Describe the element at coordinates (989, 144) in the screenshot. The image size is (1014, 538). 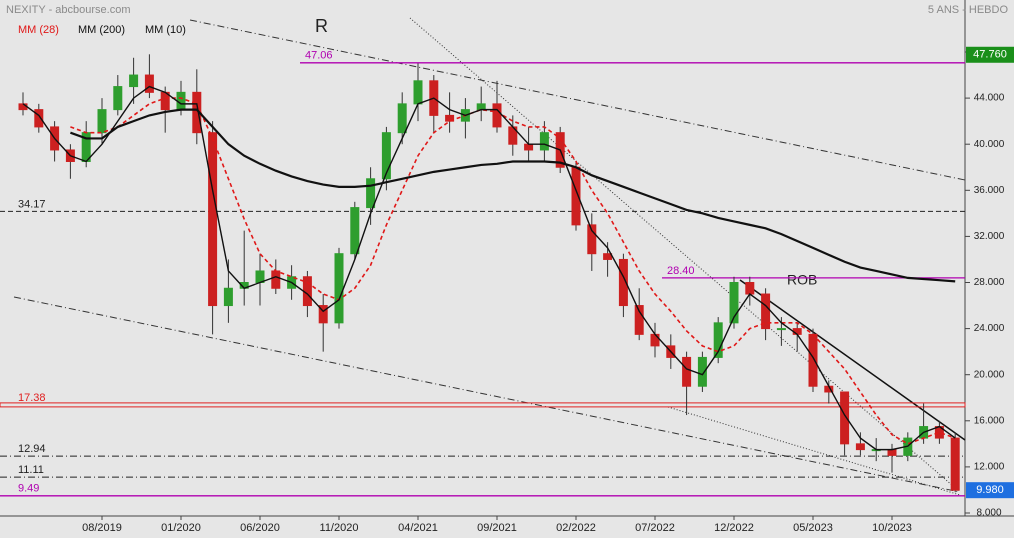
I see `y-tick-label: 40.000` at that location.